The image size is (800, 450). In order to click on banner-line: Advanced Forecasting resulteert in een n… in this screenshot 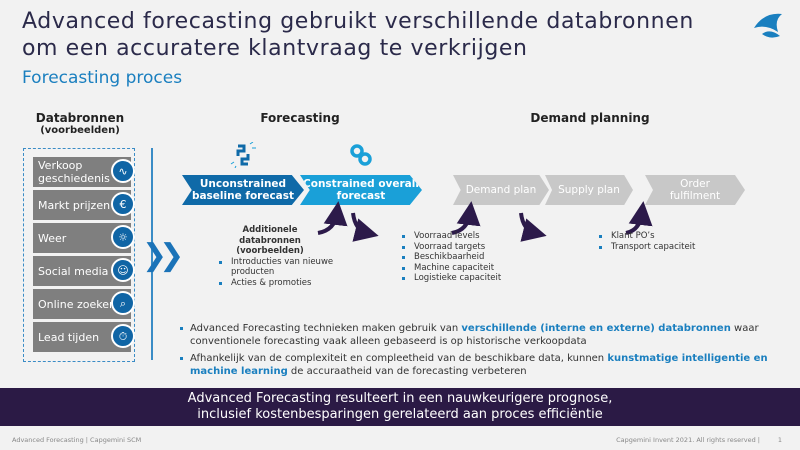, I will do `click(400, 398)`.